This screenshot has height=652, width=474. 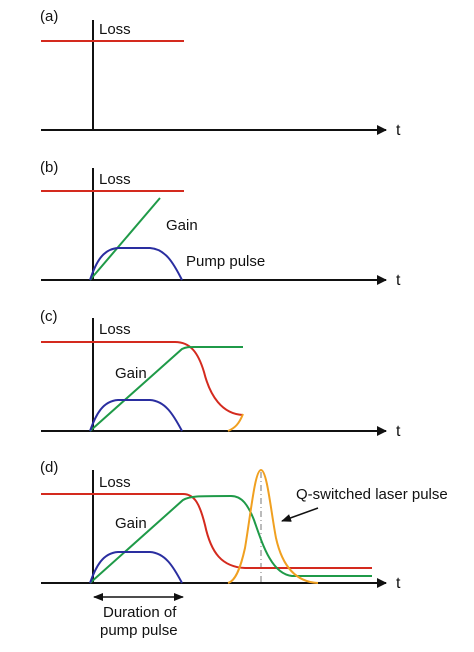 What do you see at coordinates (136, 415) in the screenshot?
I see `panel-c-pump-pulse-curve` at bounding box center [136, 415].